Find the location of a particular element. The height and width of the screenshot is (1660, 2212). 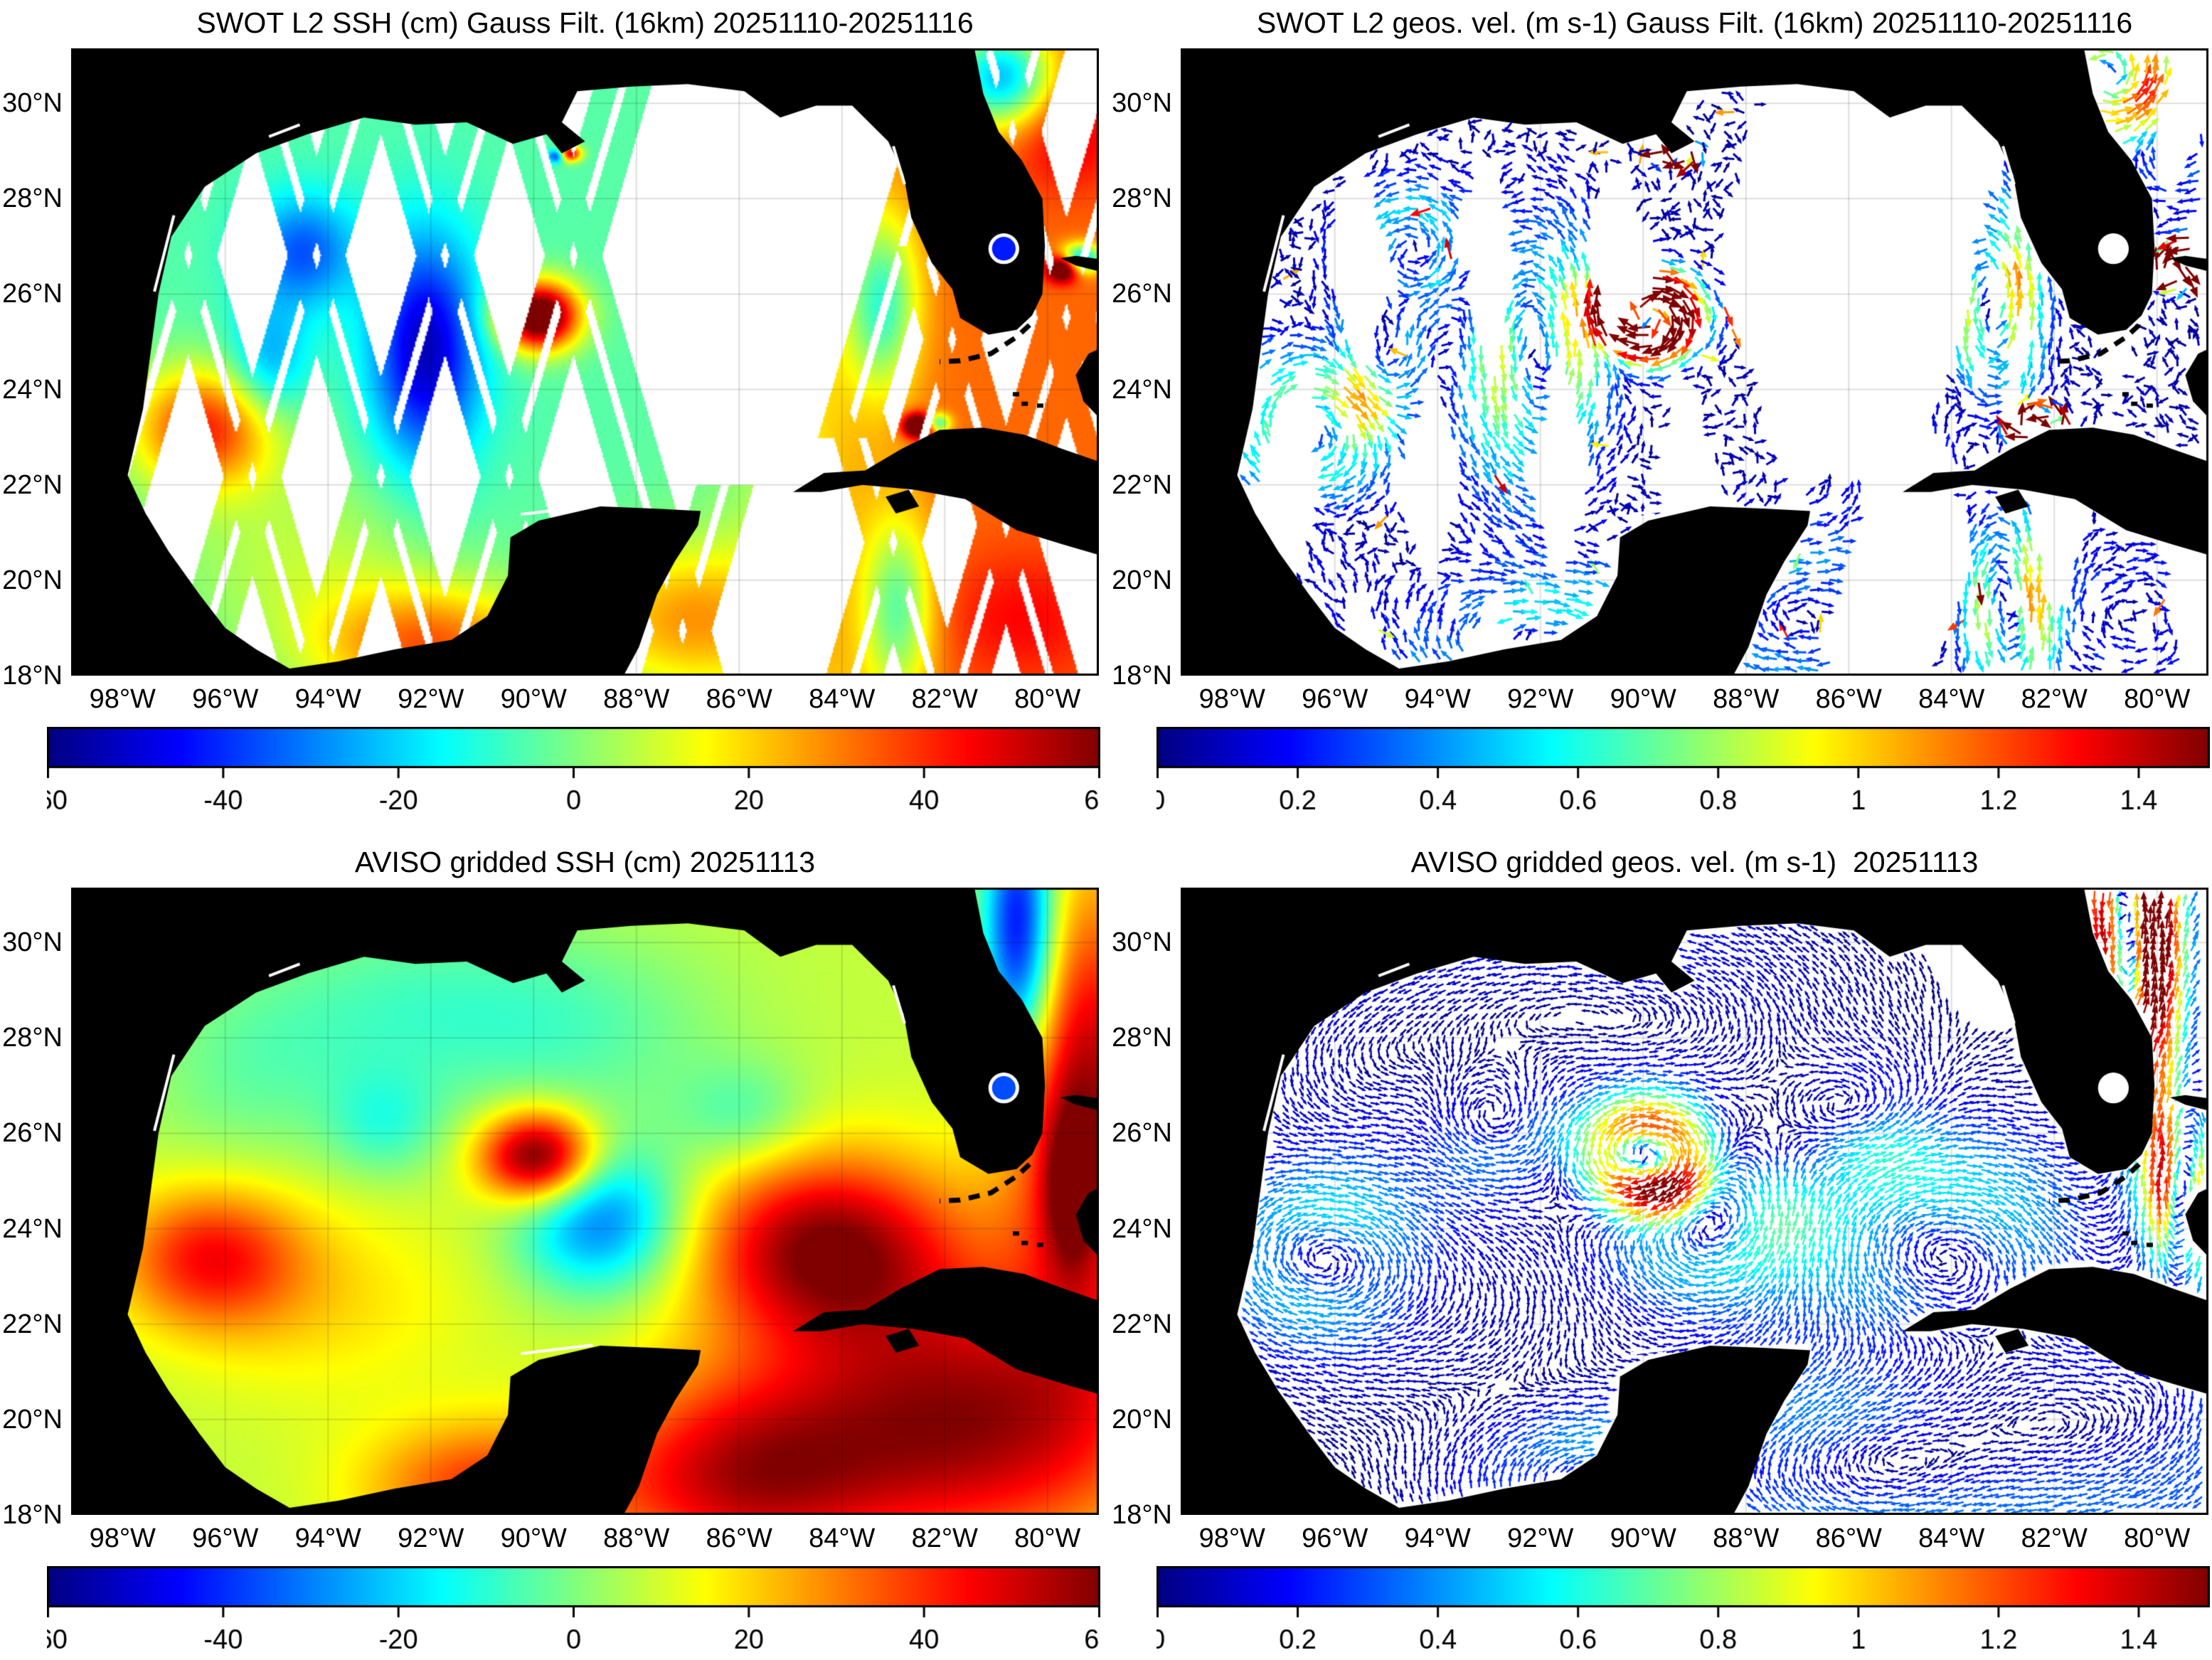

colorbar-vel-top is located at coordinates (1683, 774).